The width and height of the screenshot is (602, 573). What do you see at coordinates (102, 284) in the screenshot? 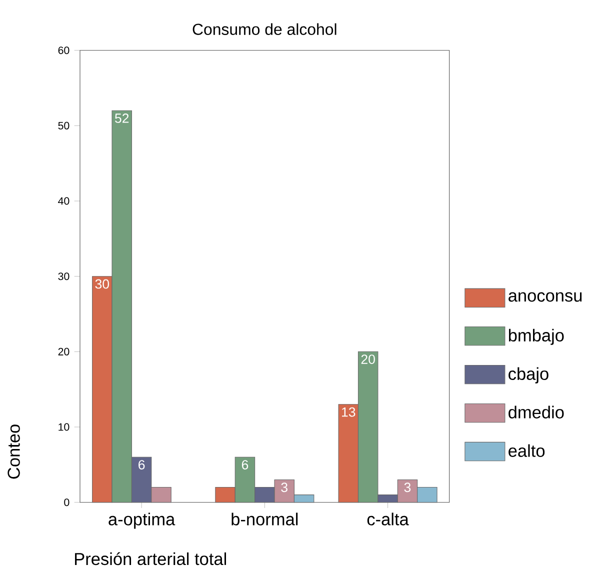
I see `data-label: 30` at bounding box center [102, 284].